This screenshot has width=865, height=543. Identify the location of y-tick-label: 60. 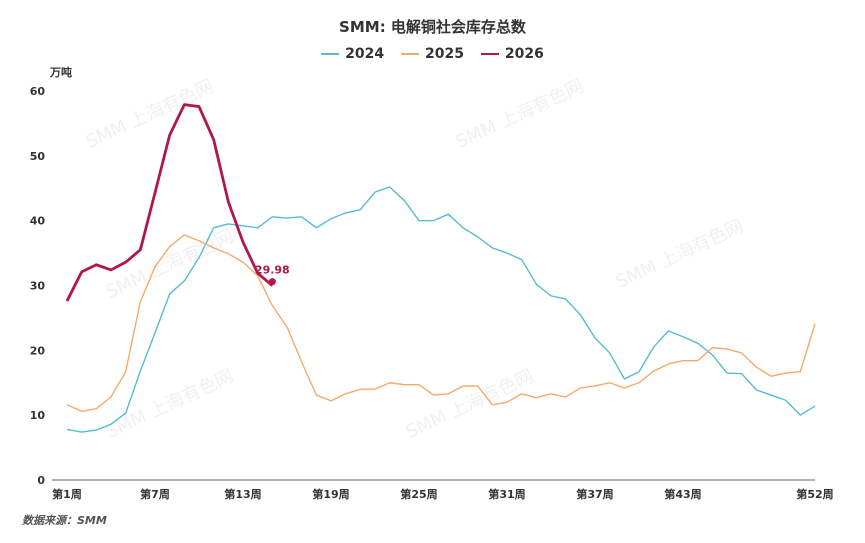
(38, 91).